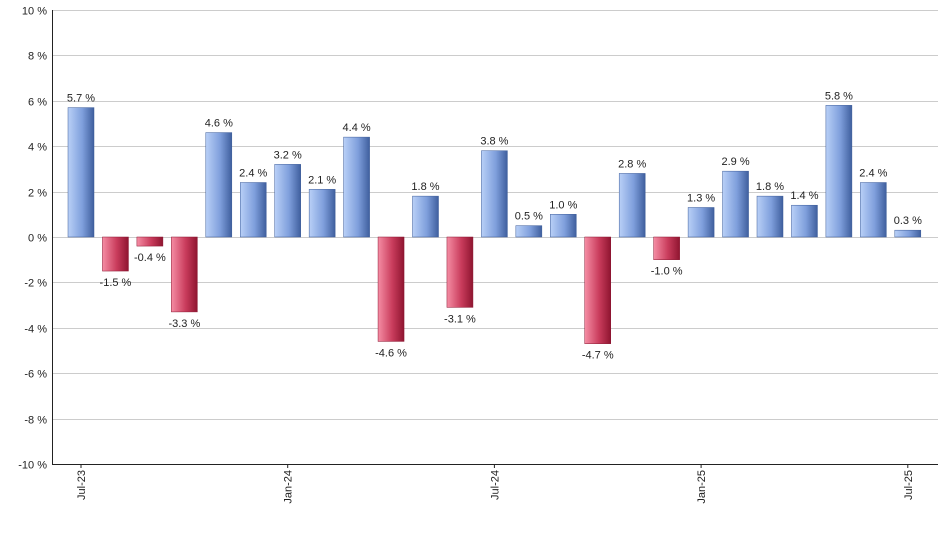 Image resolution: width=940 pixels, height=550 pixels. What do you see at coordinates (35, 421) in the screenshot?
I see `y-tick-label: -8 %` at bounding box center [35, 421].